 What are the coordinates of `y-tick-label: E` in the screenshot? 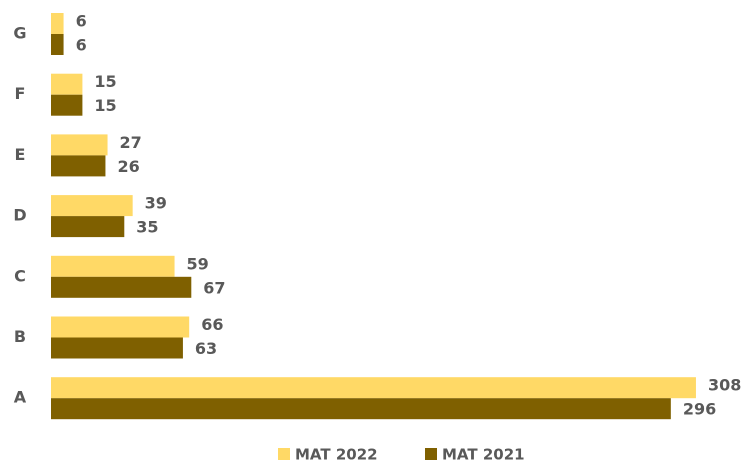 It's located at (20, 154).